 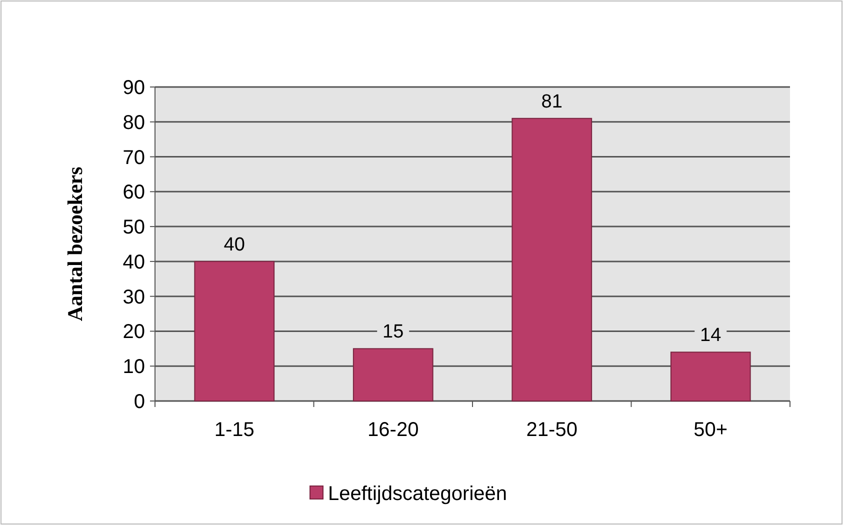 I want to click on y-tick-label: 50, so click(x=133, y=227).